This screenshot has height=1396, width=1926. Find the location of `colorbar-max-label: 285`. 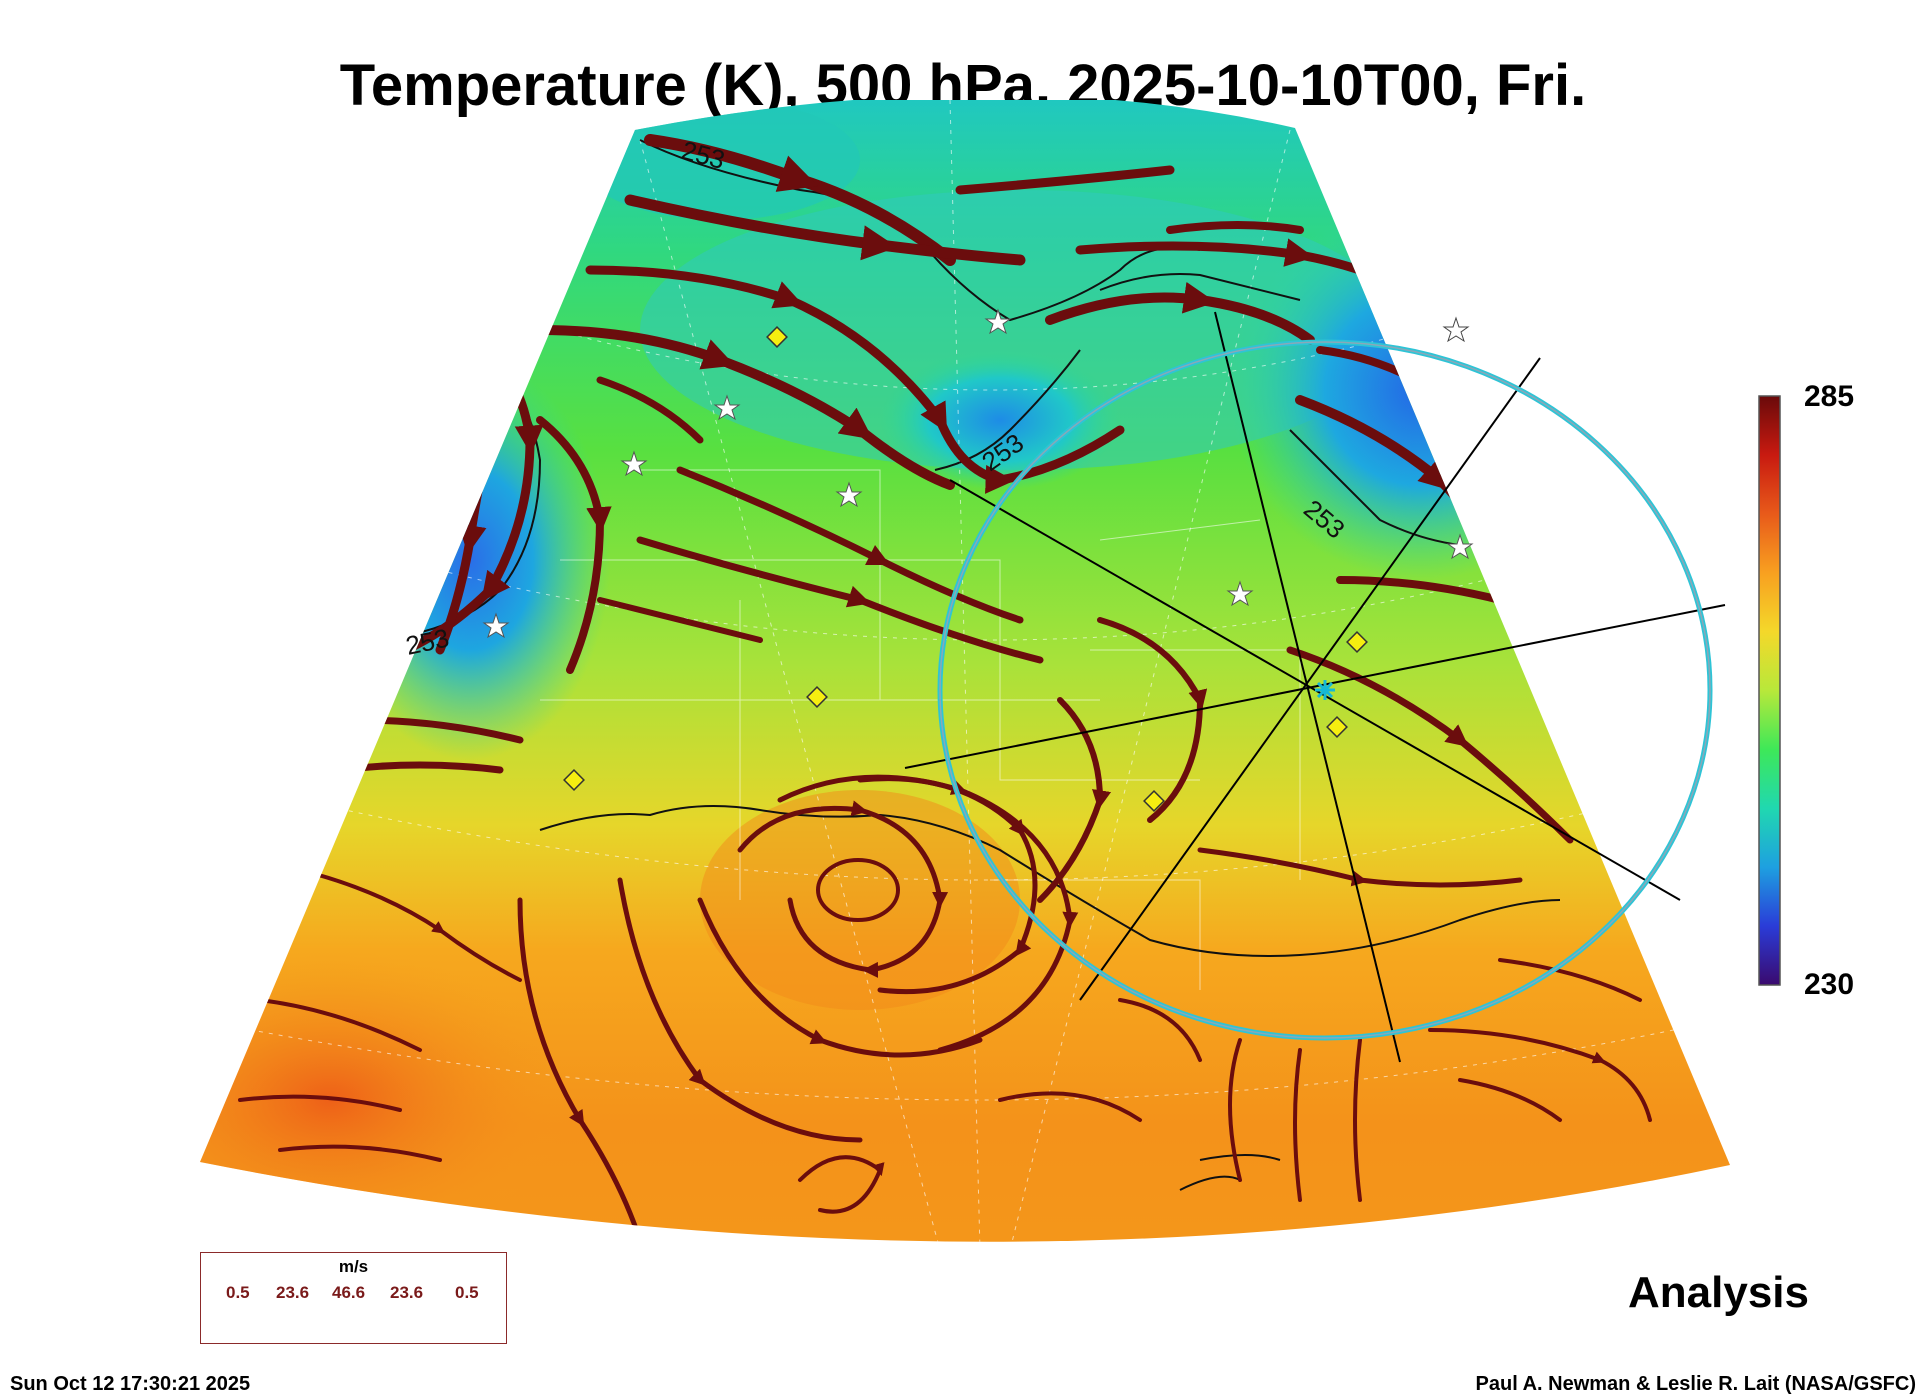

colorbar-max-label: 285 is located at coordinates (1829, 396).